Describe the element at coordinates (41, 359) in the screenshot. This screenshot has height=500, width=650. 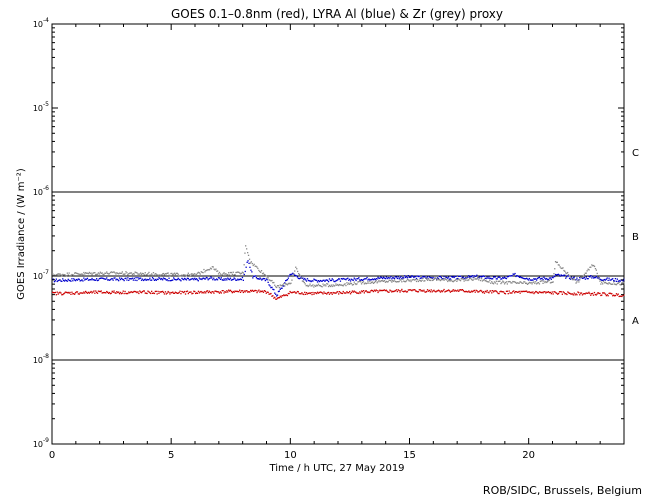
I see `y-tick-label: 10-8` at that location.